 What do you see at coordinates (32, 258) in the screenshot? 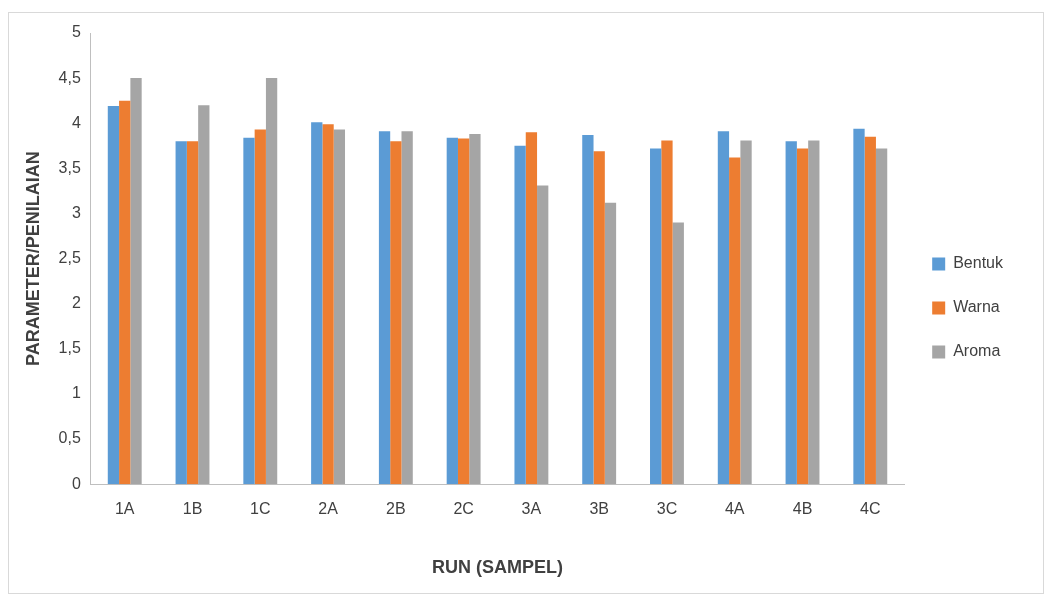
I see `y-axis-title: PARAMETER/PENILAIAN` at bounding box center [32, 258].